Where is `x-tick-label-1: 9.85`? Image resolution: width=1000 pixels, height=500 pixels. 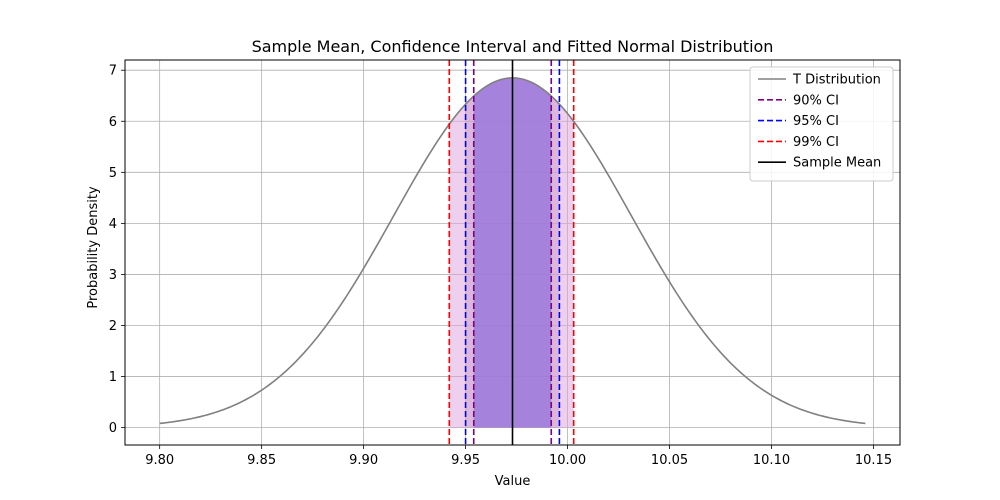 x-tick-label-1: 9.85 is located at coordinates (261, 460).